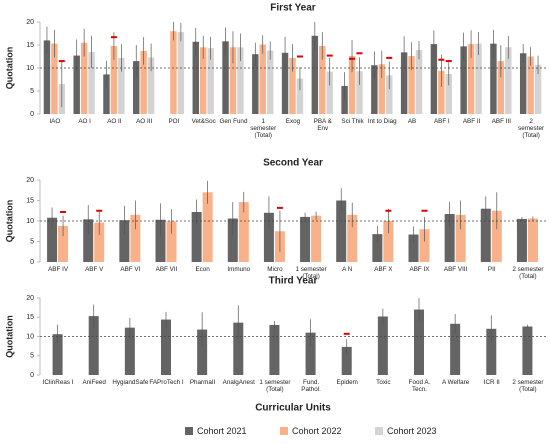  What do you see at coordinates (203, 121) in the screenshot?
I see `x-tick-label: Vet&Soc` at bounding box center [203, 121].